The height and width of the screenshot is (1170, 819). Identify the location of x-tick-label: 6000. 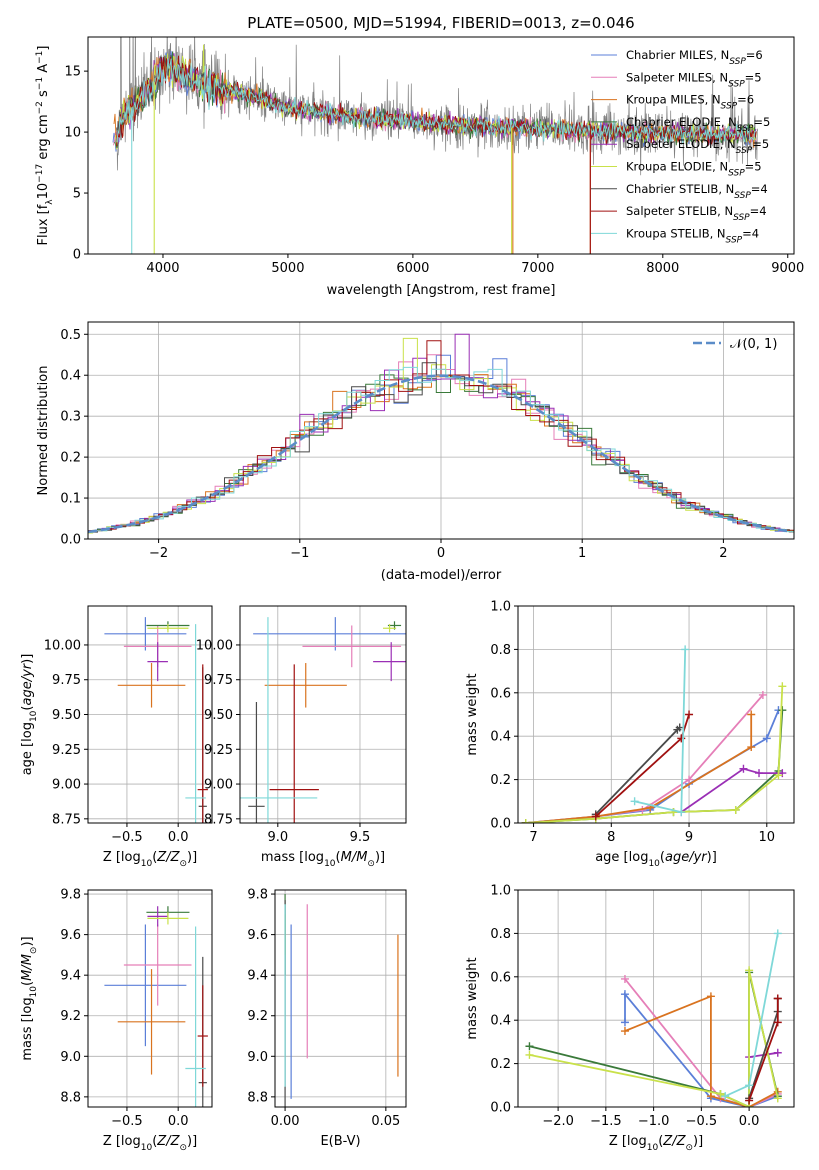
(412, 268).